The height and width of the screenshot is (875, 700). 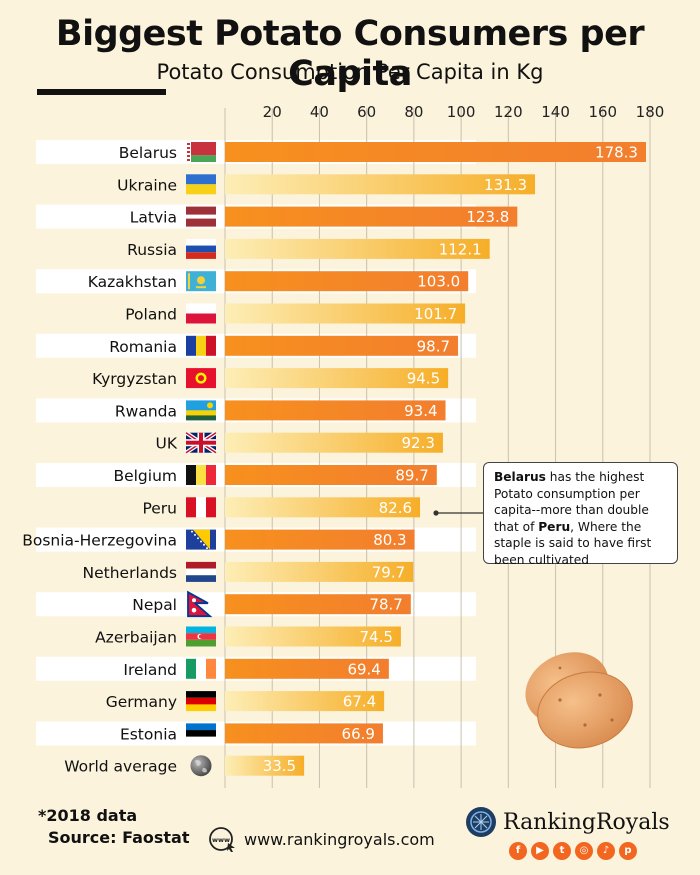 What do you see at coordinates (154, 605) in the screenshot?
I see `category-label: Nepal` at bounding box center [154, 605].